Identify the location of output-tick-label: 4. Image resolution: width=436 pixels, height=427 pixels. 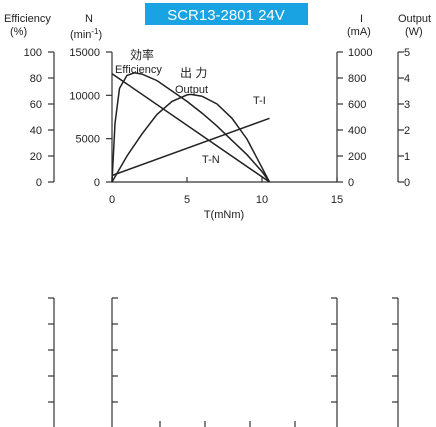
(407, 79).